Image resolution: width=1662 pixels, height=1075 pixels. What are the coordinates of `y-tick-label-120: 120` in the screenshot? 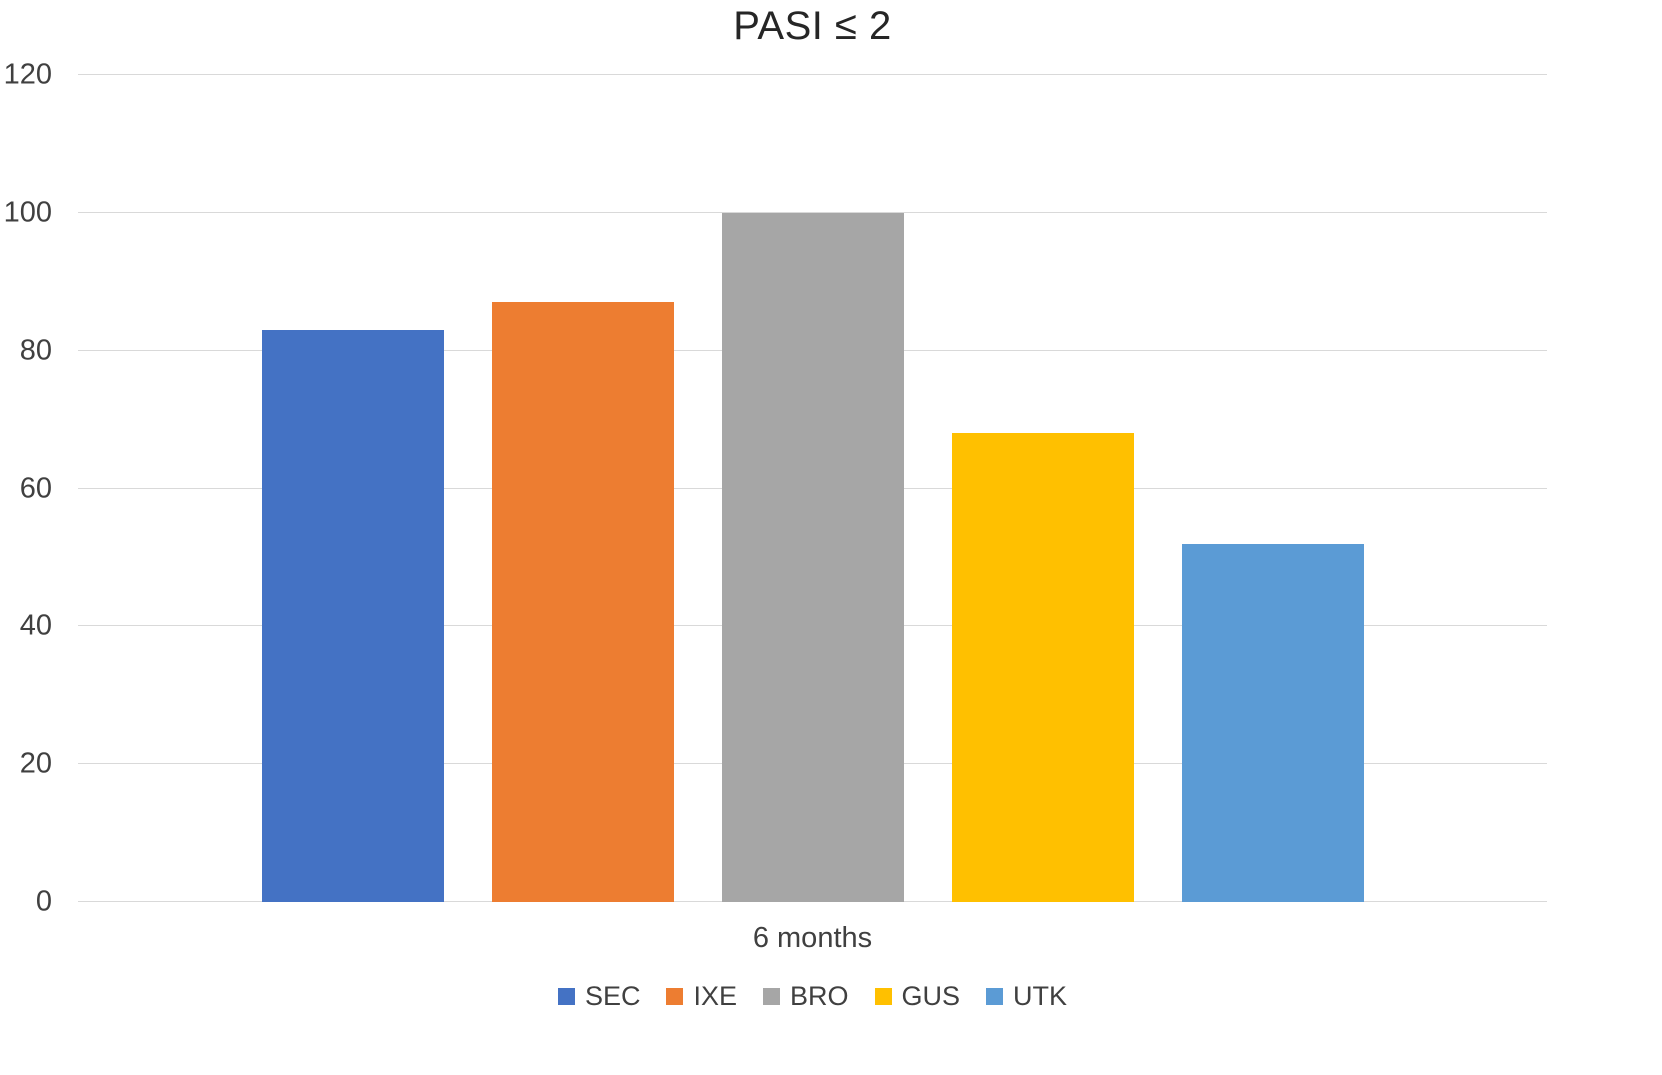 It's located at (27, 74).